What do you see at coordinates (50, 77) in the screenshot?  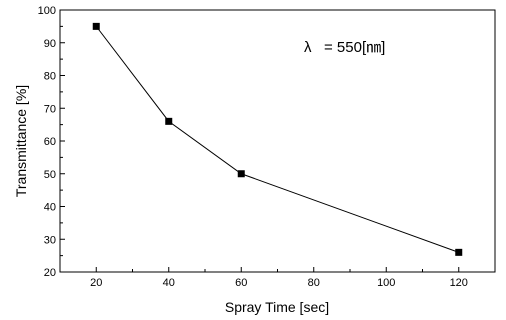 I see `y-tick-label: 80` at bounding box center [50, 77].